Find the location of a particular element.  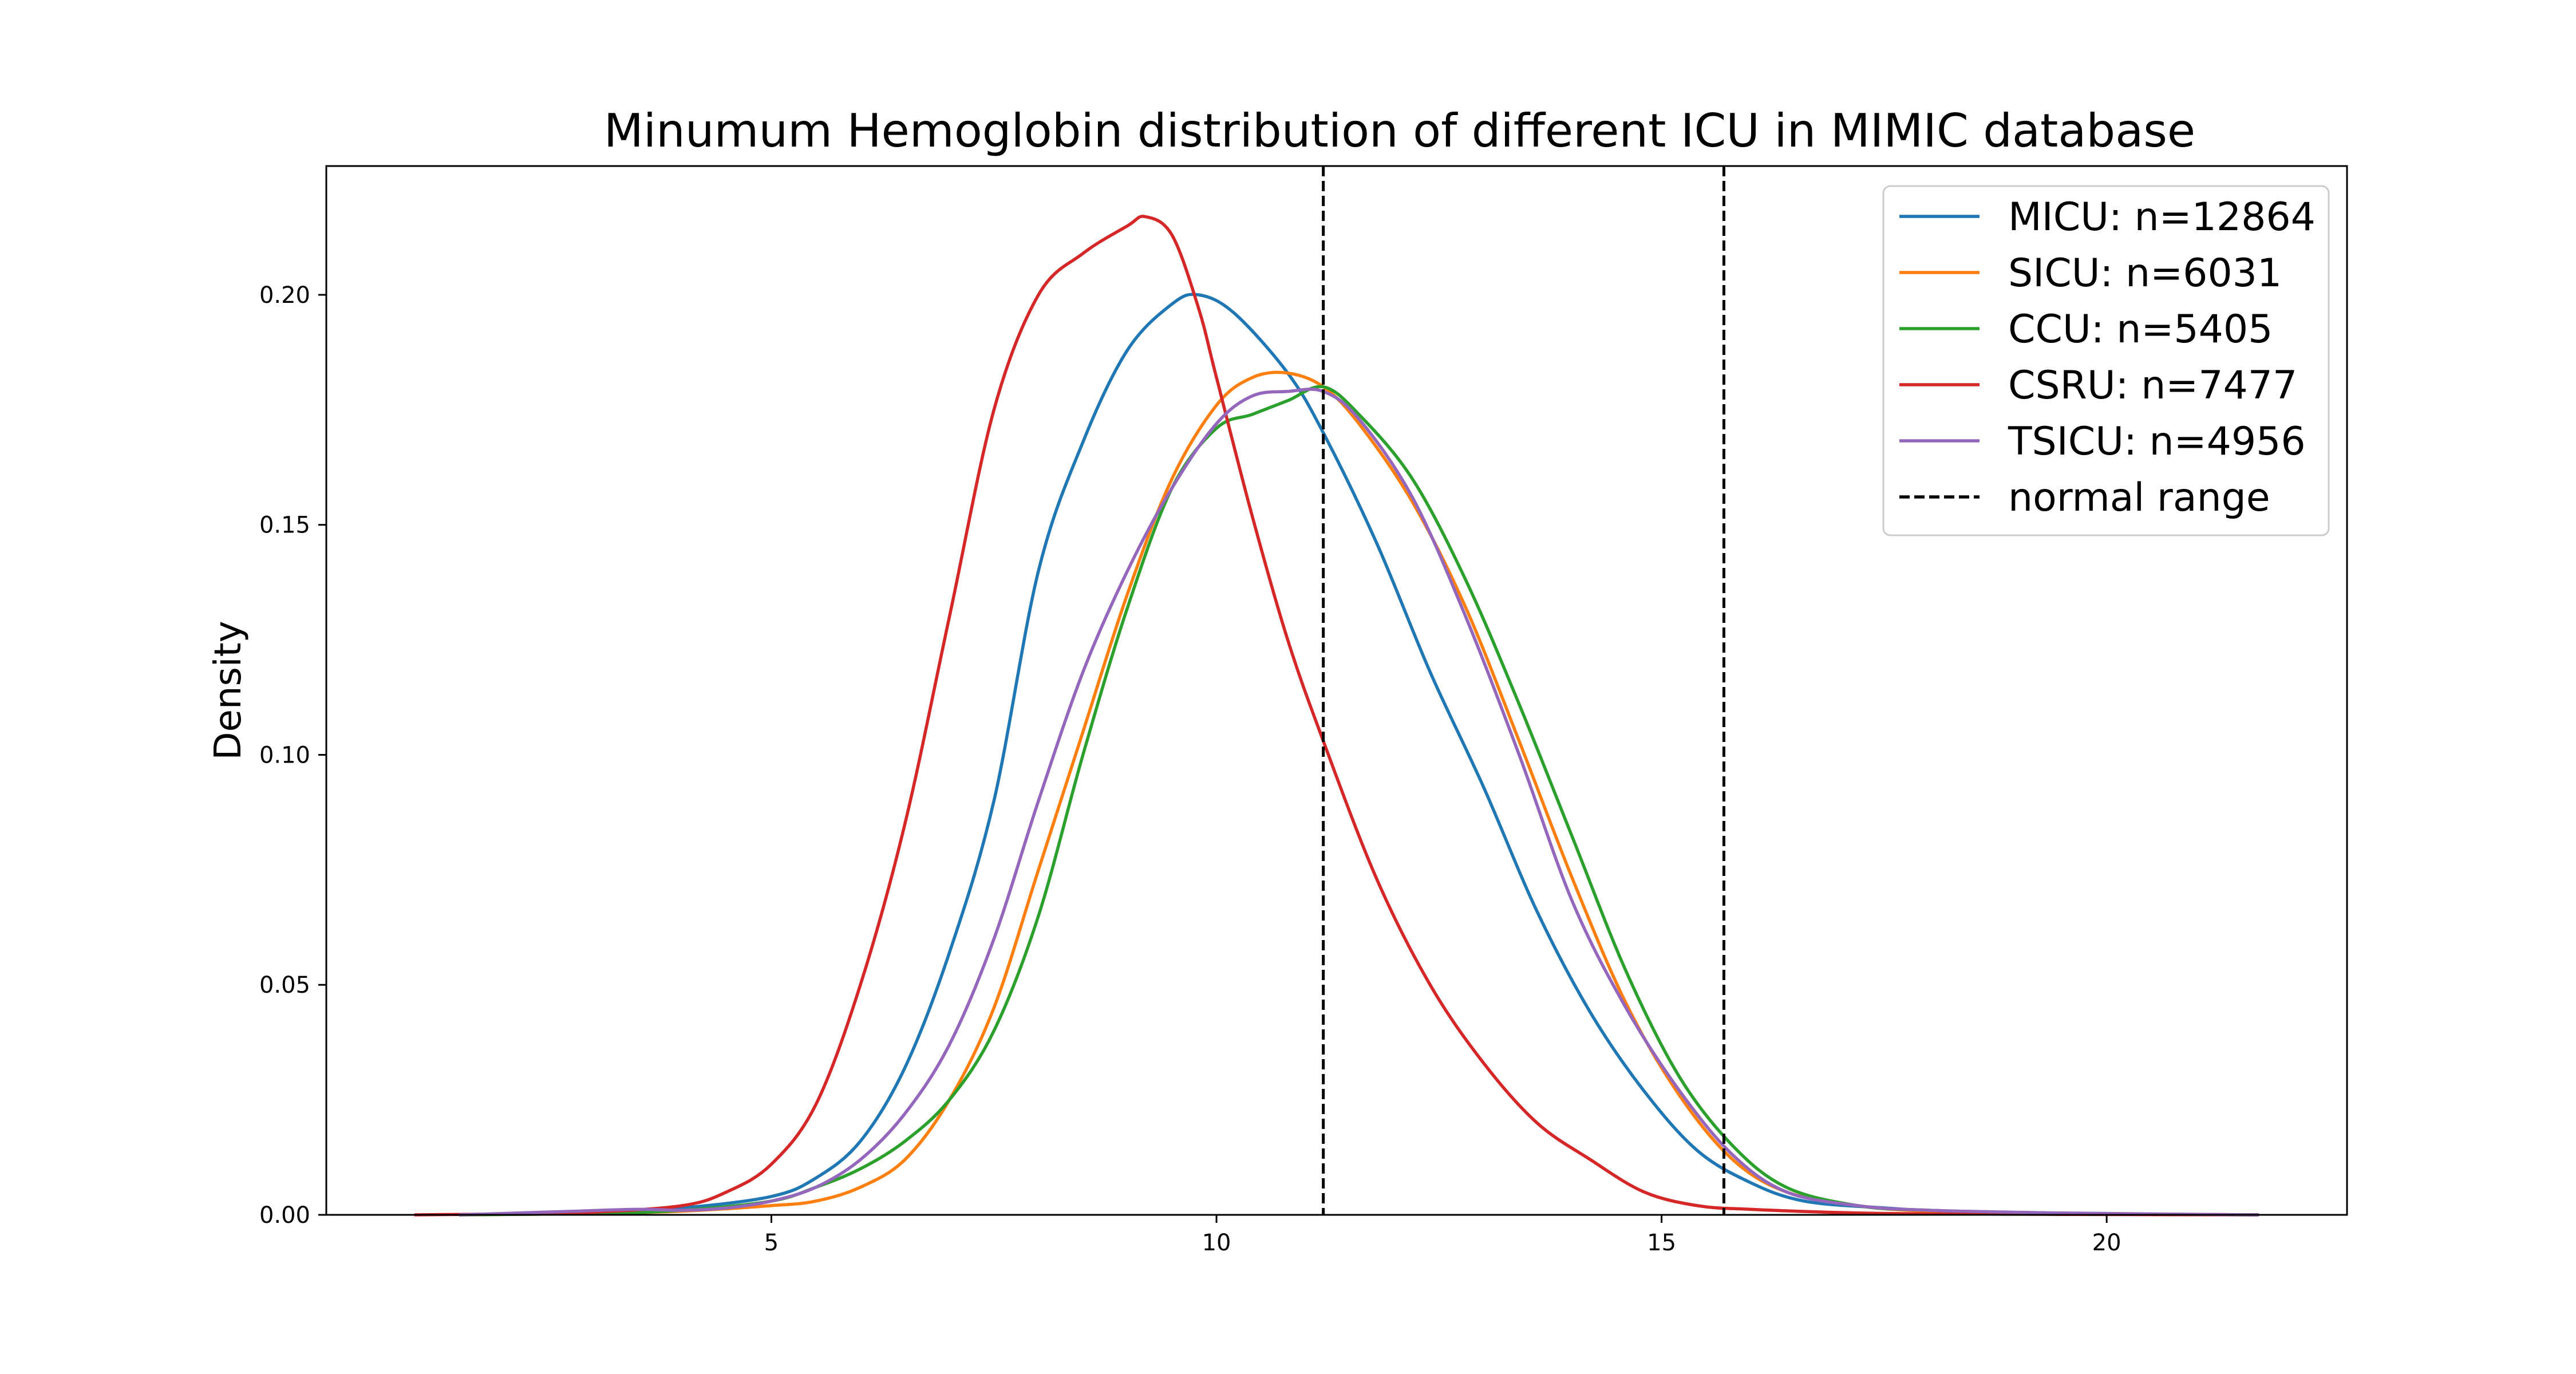

x-tick-label: 20 is located at coordinates (2106, 1243).